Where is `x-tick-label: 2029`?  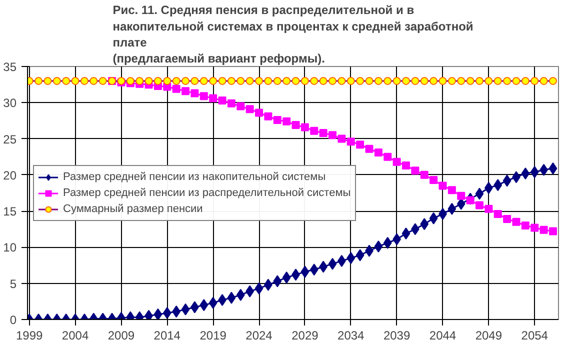 x-tick-label: 2029 is located at coordinates (305, 335).